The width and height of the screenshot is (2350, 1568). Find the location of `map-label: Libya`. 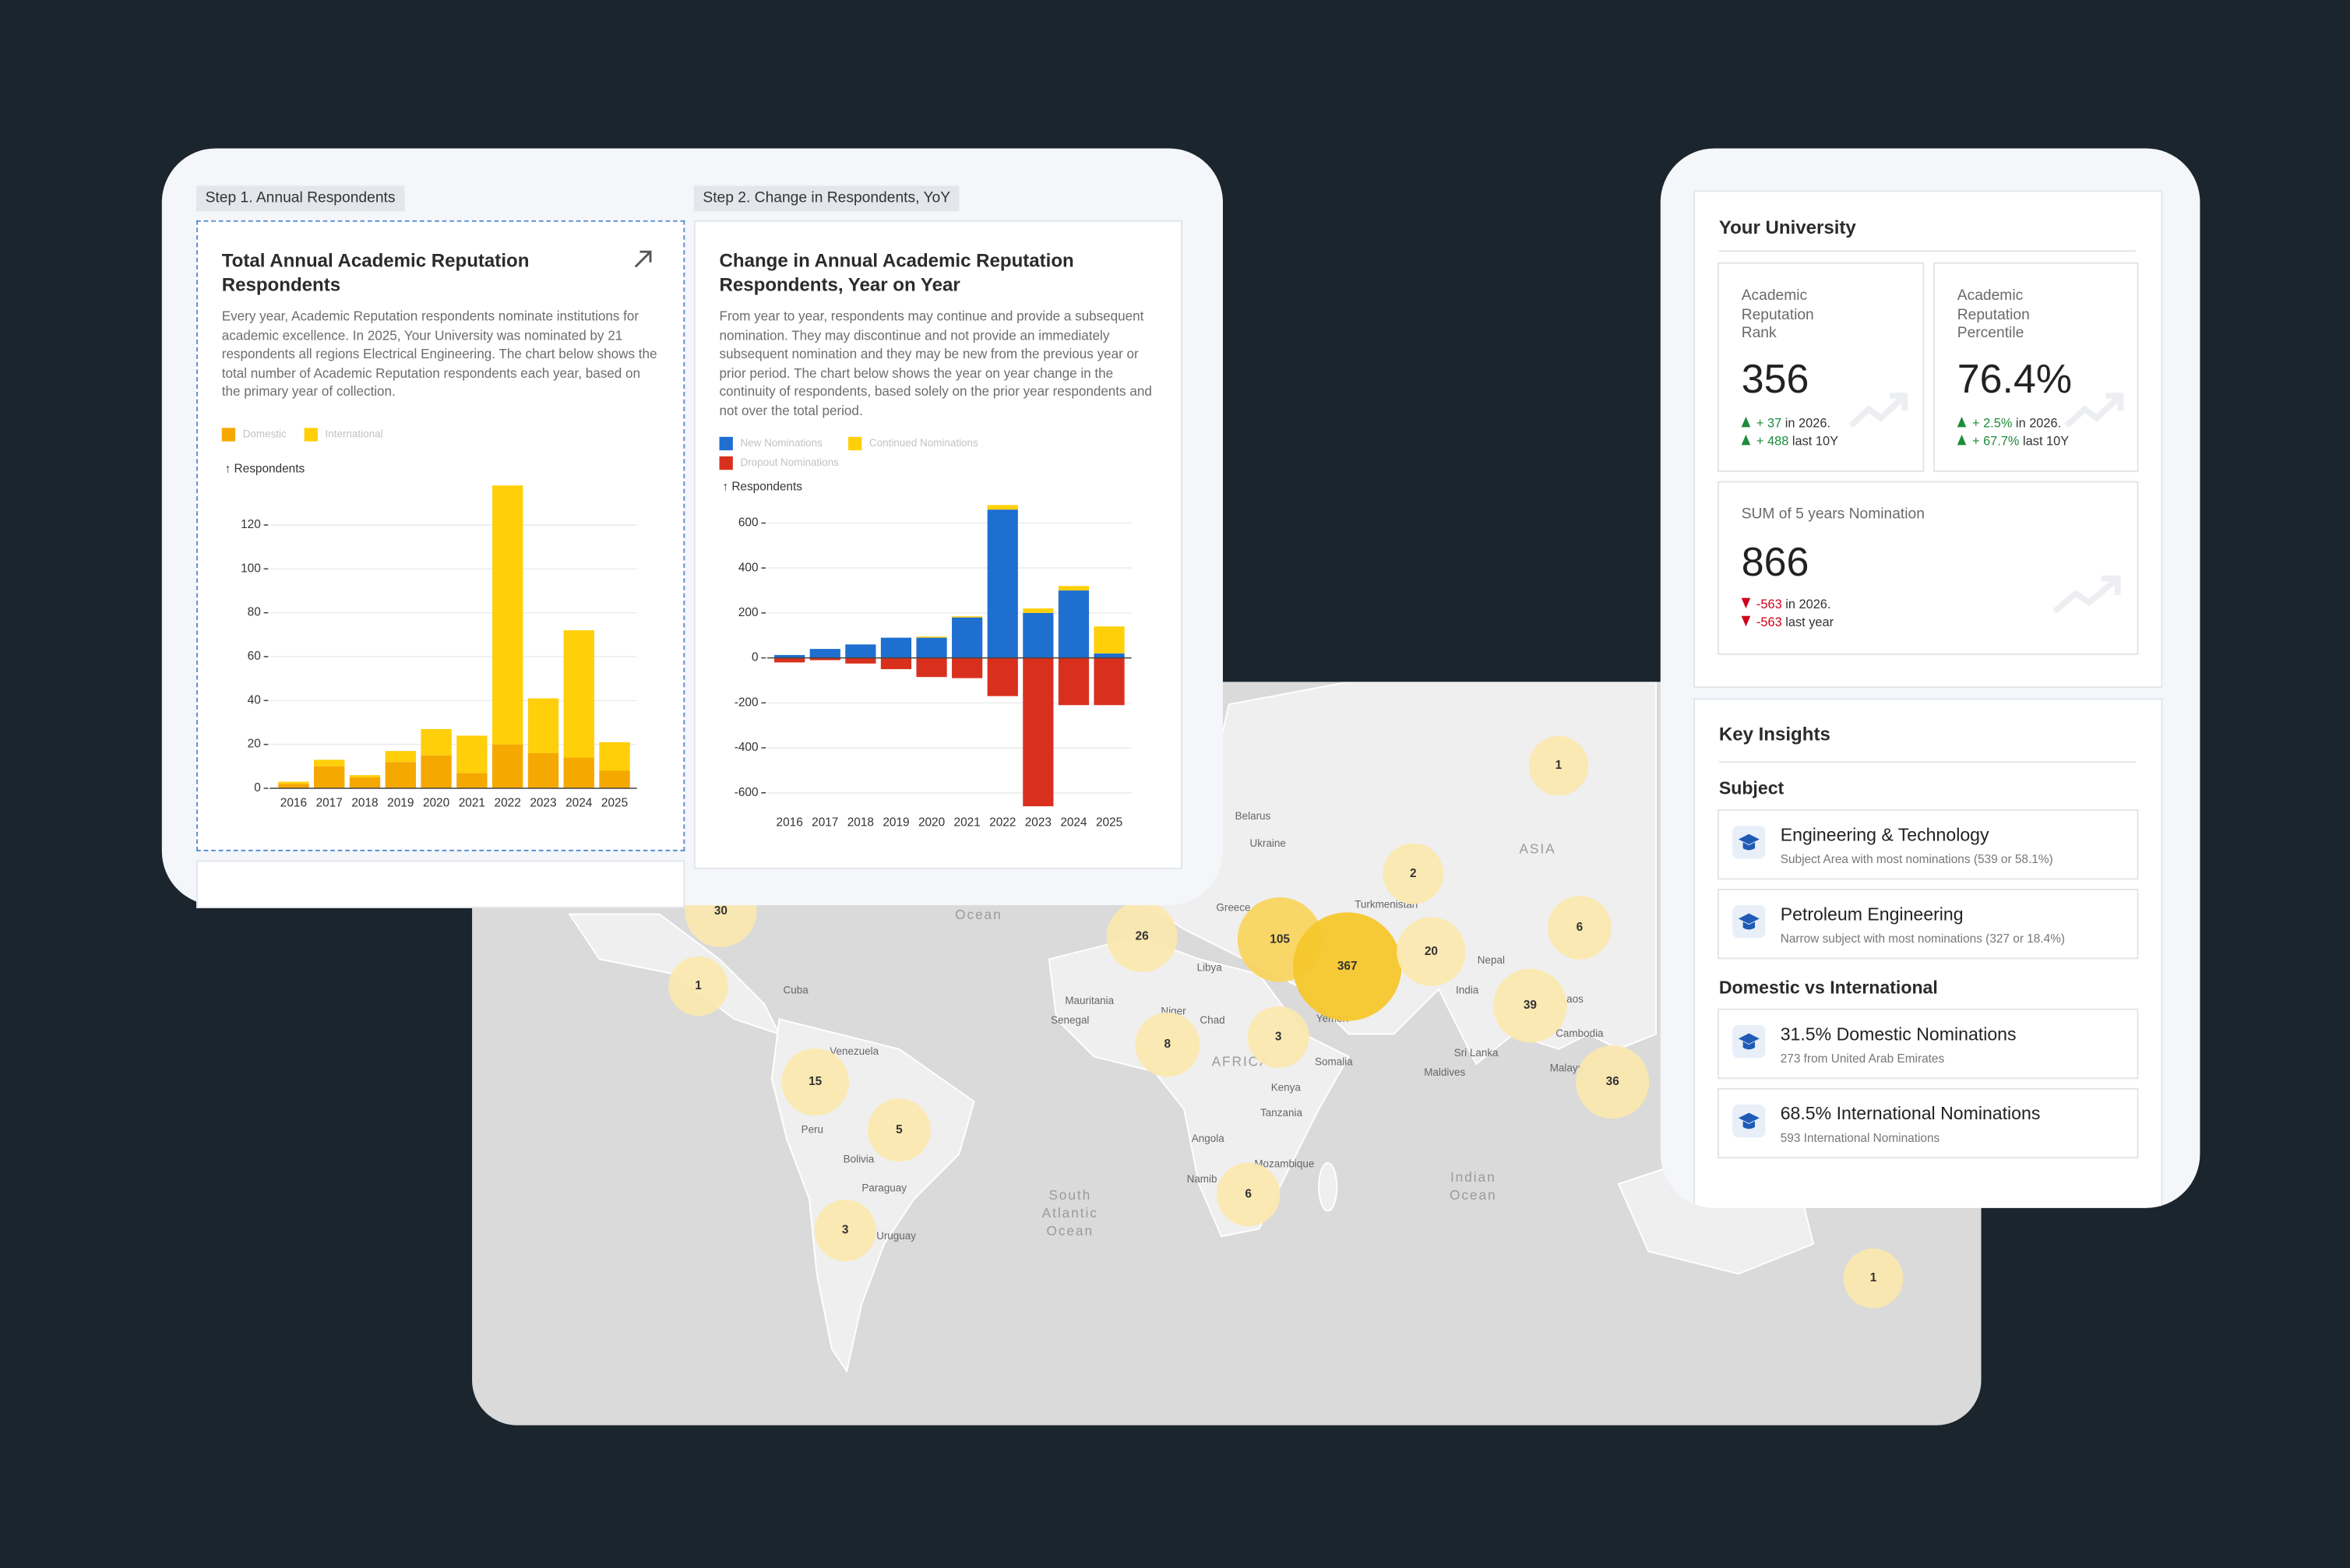

map-label: Libya is located at coordinates (1210, 967).